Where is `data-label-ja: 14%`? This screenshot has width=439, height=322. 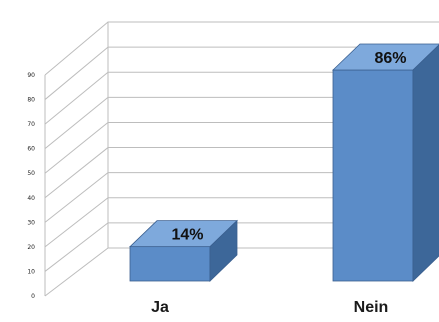
data-label-ja: 14% is located at coordinates (187, 235).